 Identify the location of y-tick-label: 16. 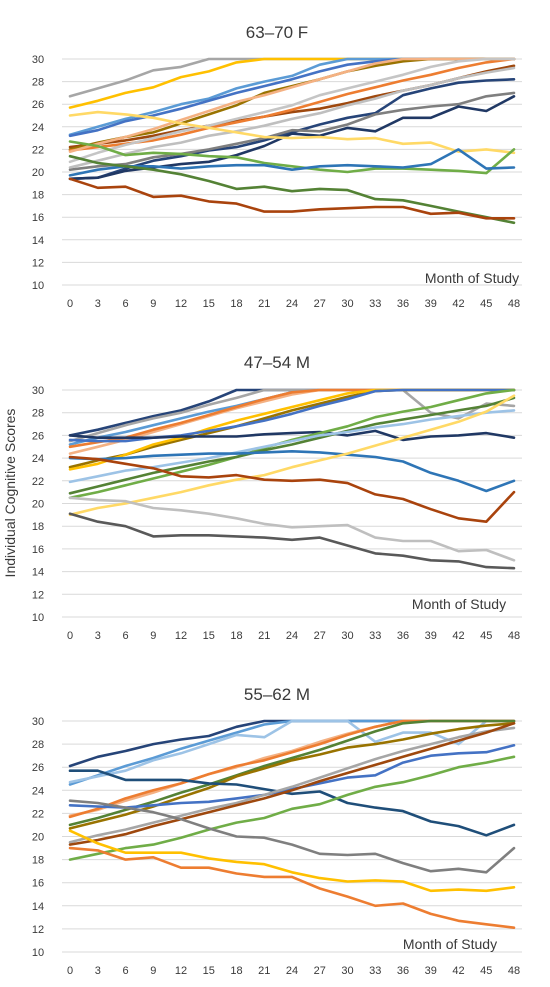
(38, 884).